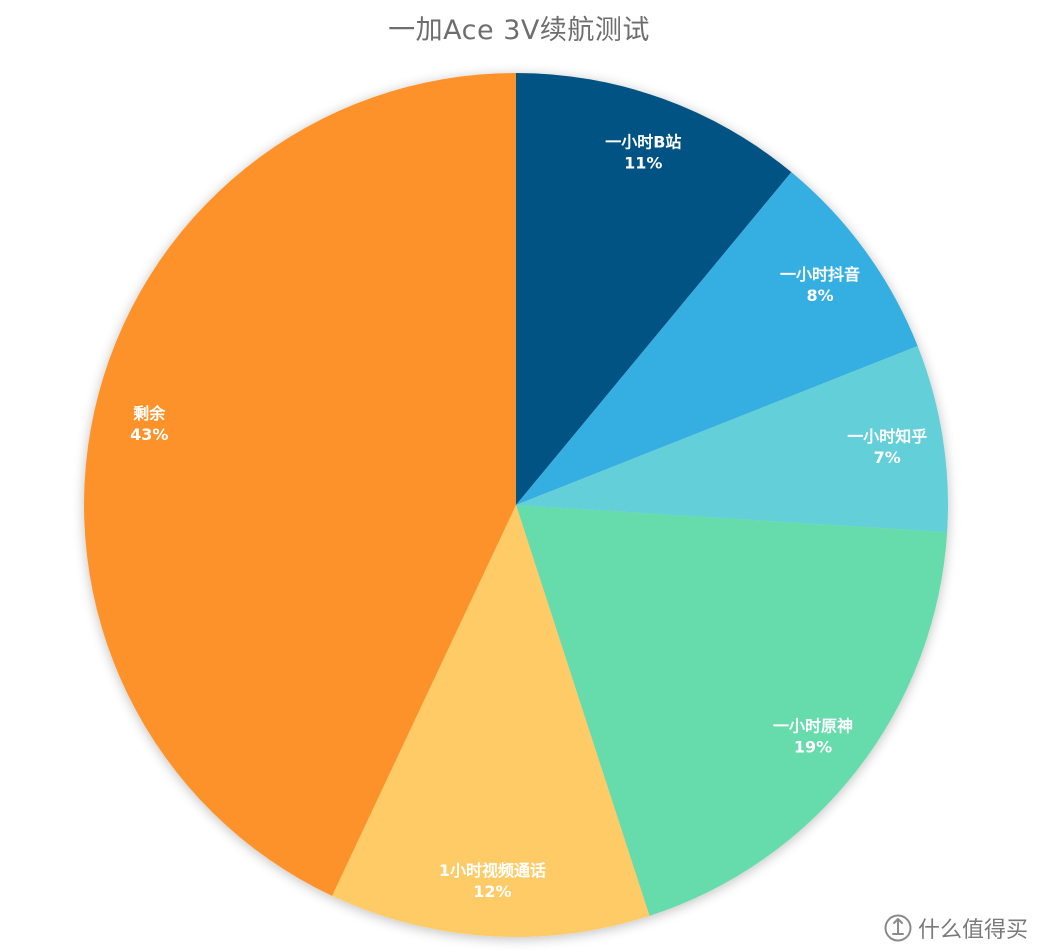 This screenshot has width=1038, height=952. I want to click on slice-label-1: 一小时抖音, so click(820, 274).